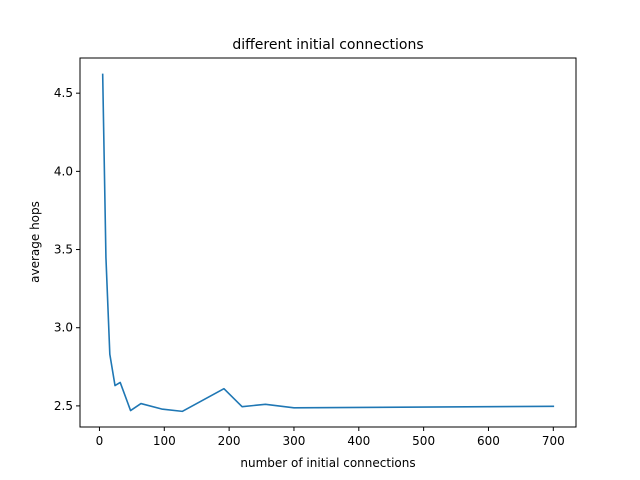  Describe the element at coordinates (63, 250) in the screenshot. I see `y-tick-label: 3.5` at that location.